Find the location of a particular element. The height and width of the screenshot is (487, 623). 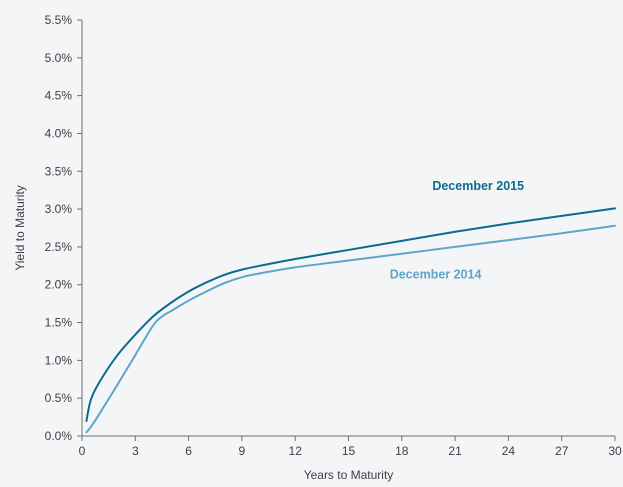

x-tick-label: 27 is located at coordinates (562, 451).